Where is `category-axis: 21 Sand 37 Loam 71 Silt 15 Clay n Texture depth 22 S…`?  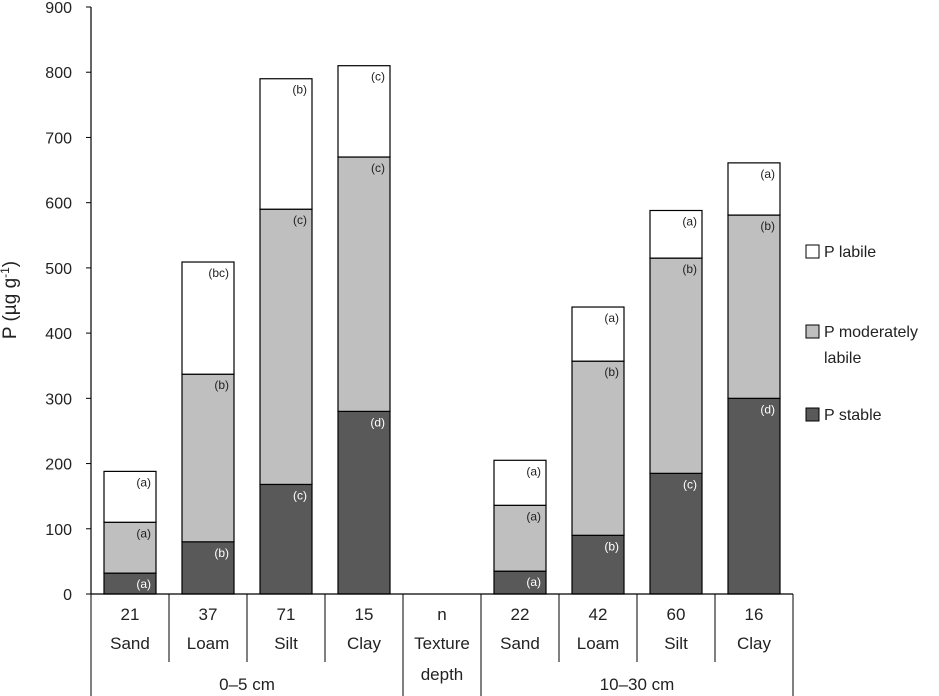 category-axis: 21 Sand 37 Loam 71 Silt 15 Clay n Texture depth 22 S… is located at coordinates (442, 644).